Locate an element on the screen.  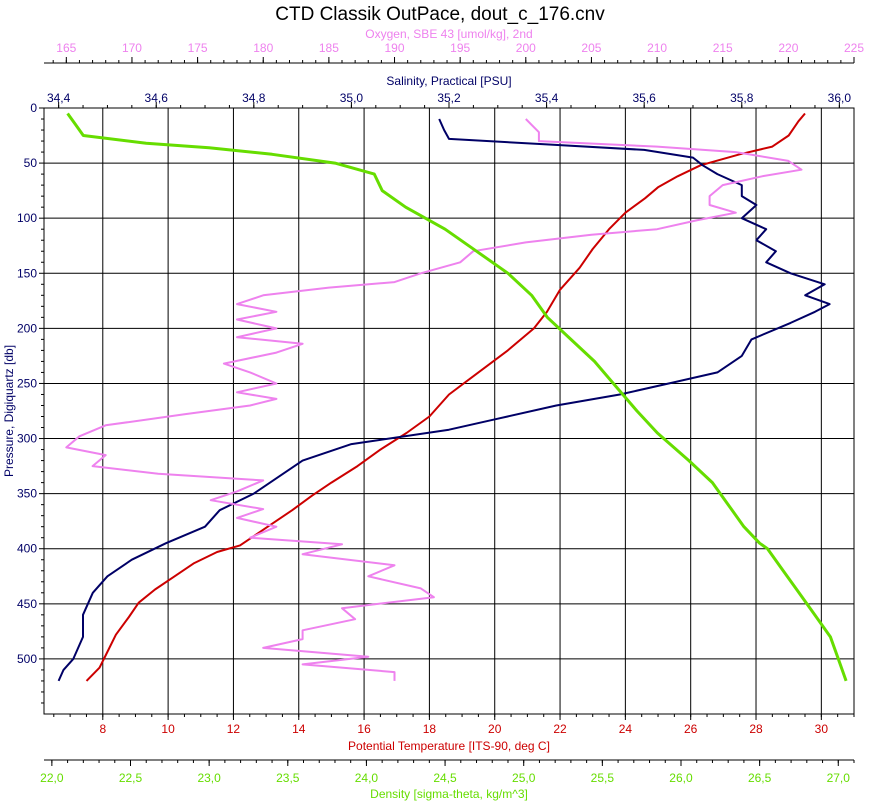
y-tick-label: 350 is located at coordinates (27, 494).